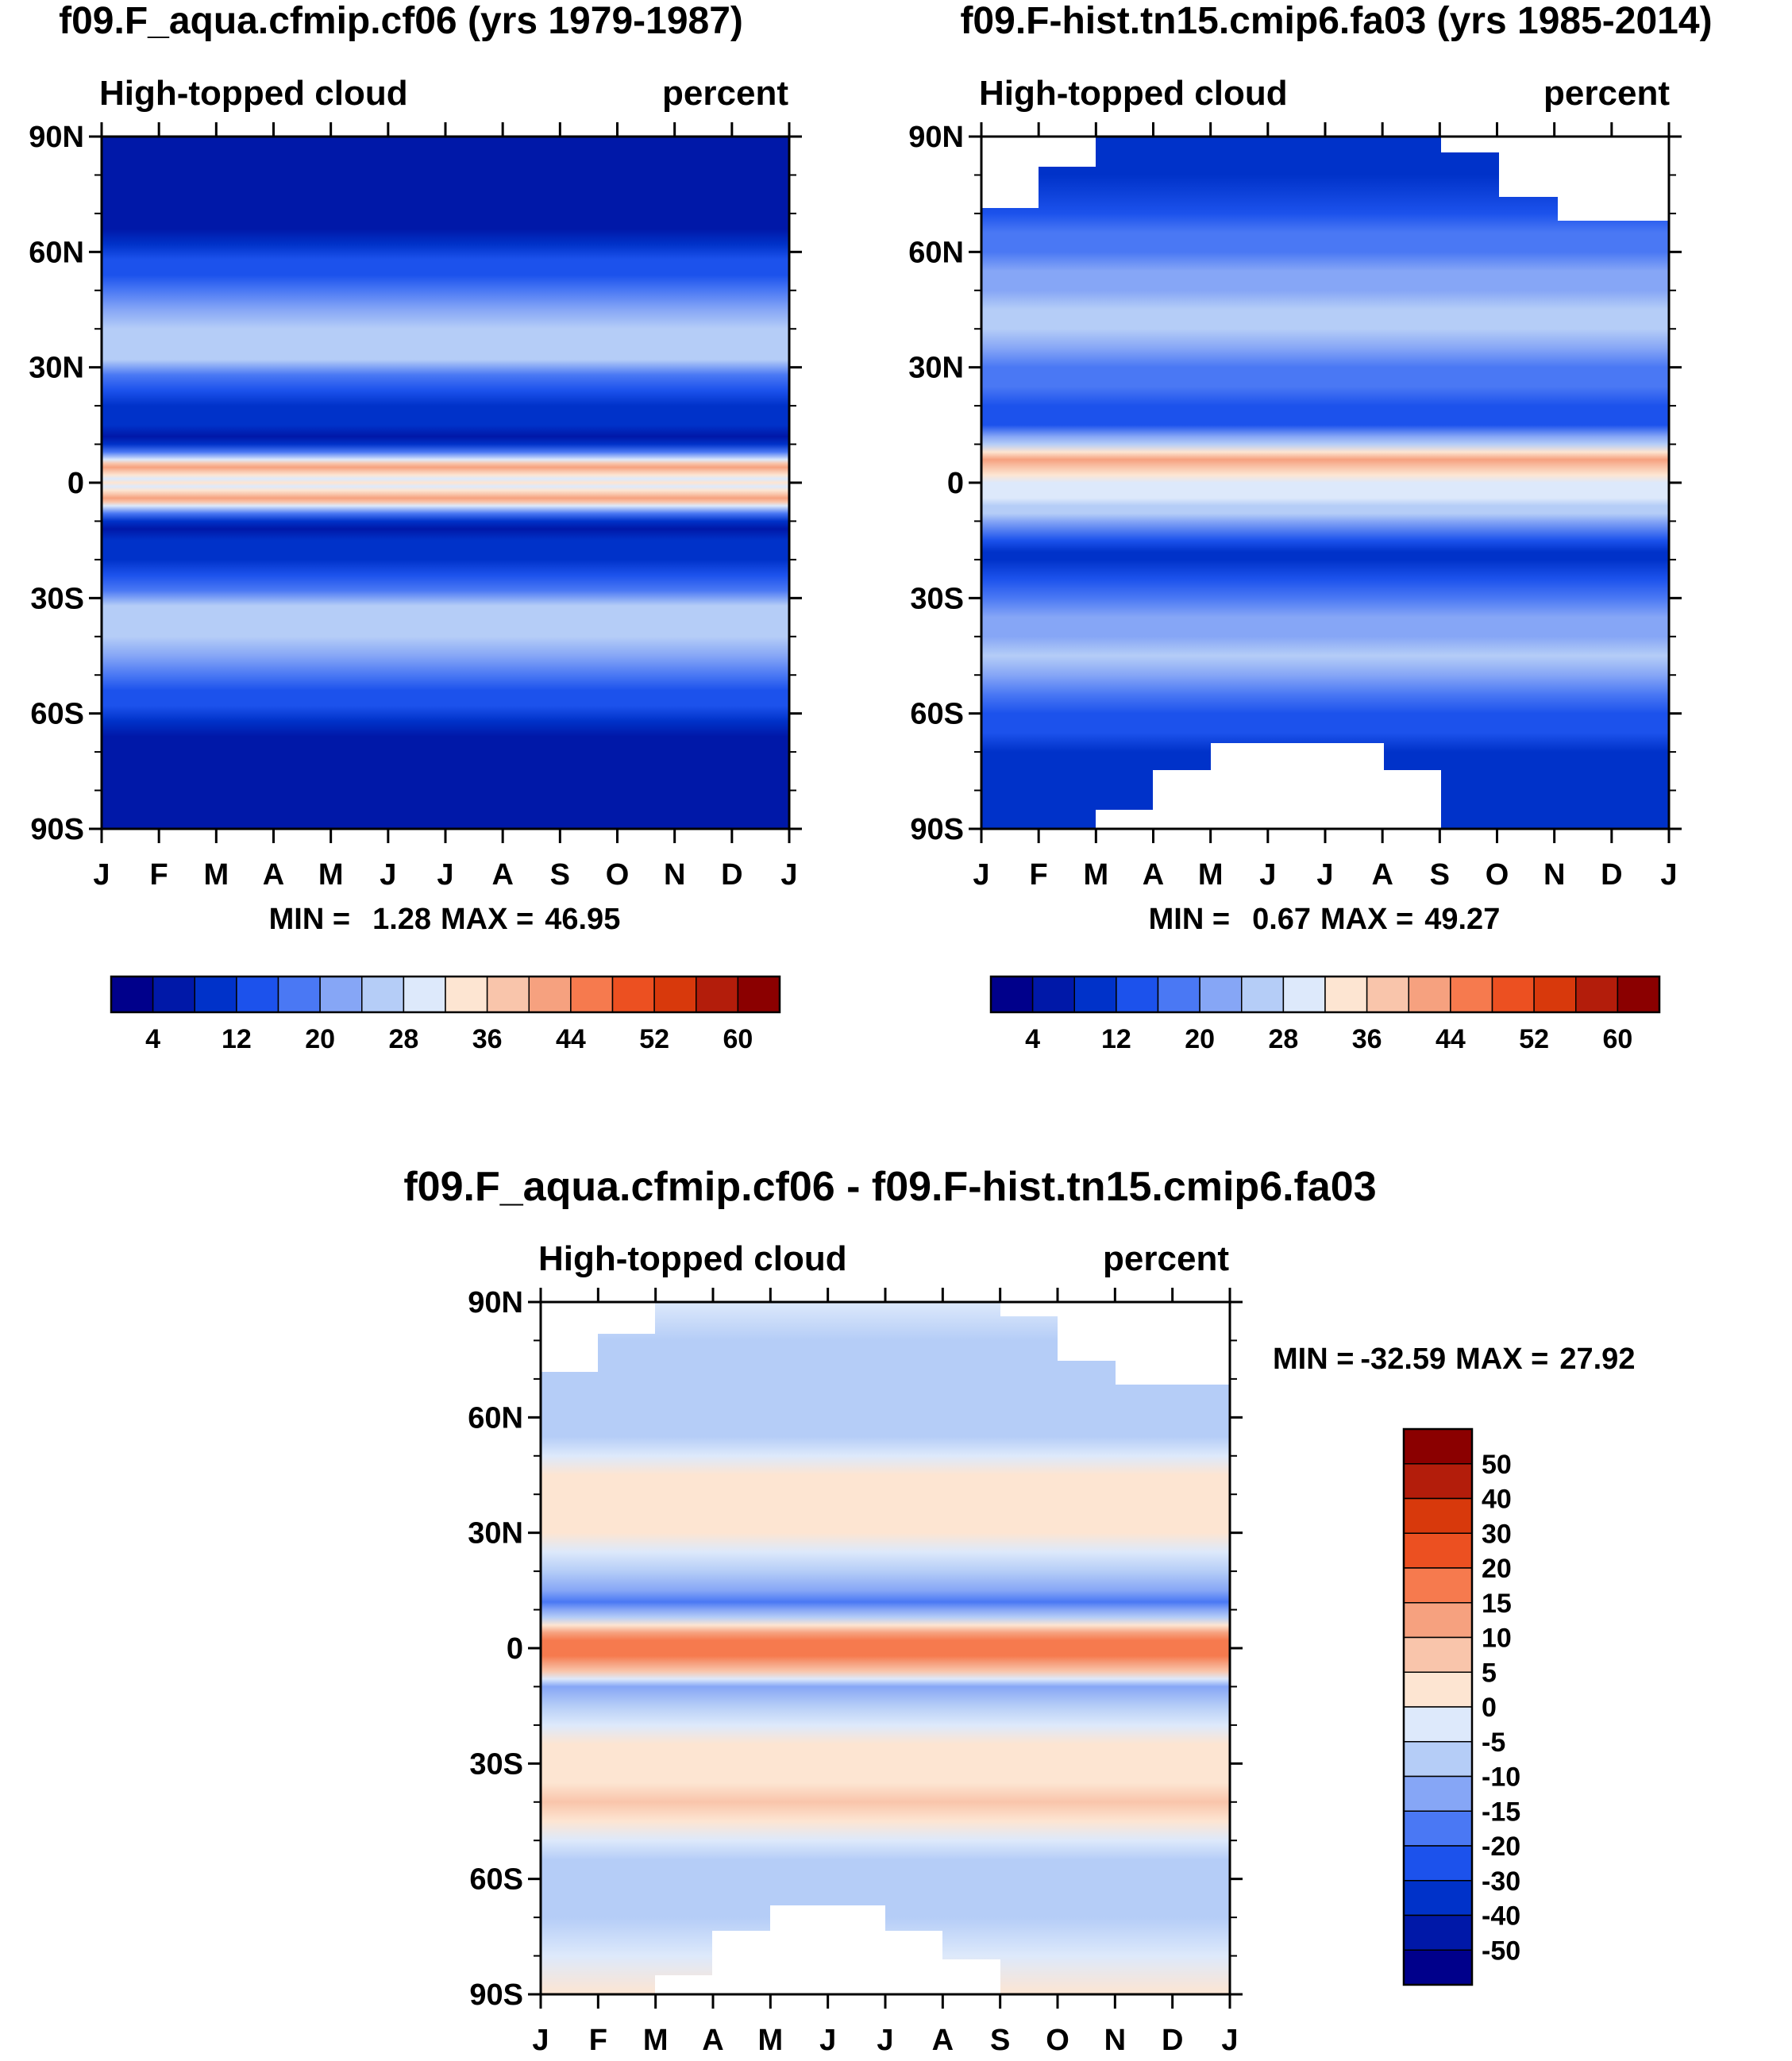 The width and height of the screenshot is (1792, 2061). Describe the element at coordinates (1489, 1708) in the screenshot. I see `panel-3-colorbar-label: 0` at that location.